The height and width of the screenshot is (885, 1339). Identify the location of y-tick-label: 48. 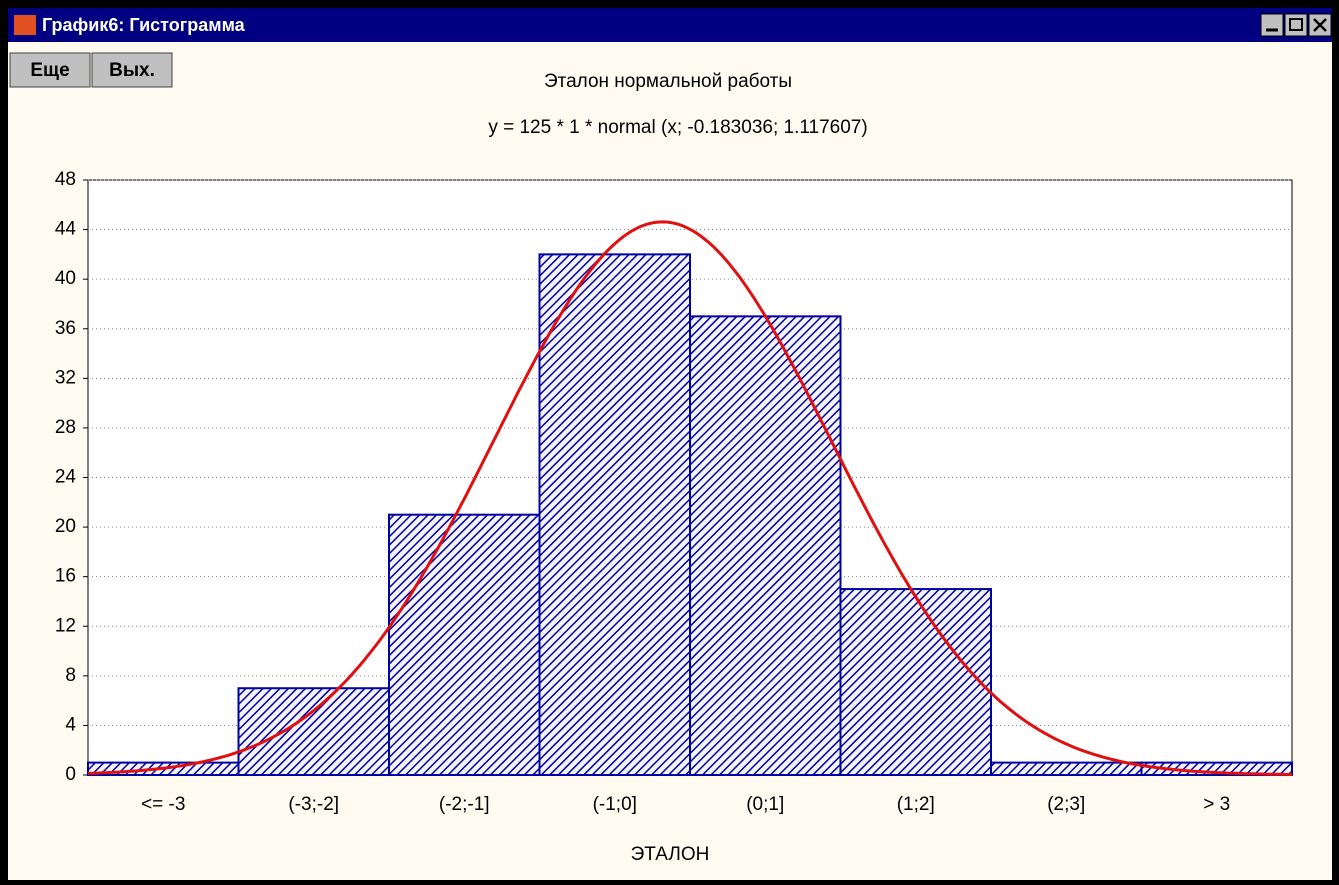
(65, 179).